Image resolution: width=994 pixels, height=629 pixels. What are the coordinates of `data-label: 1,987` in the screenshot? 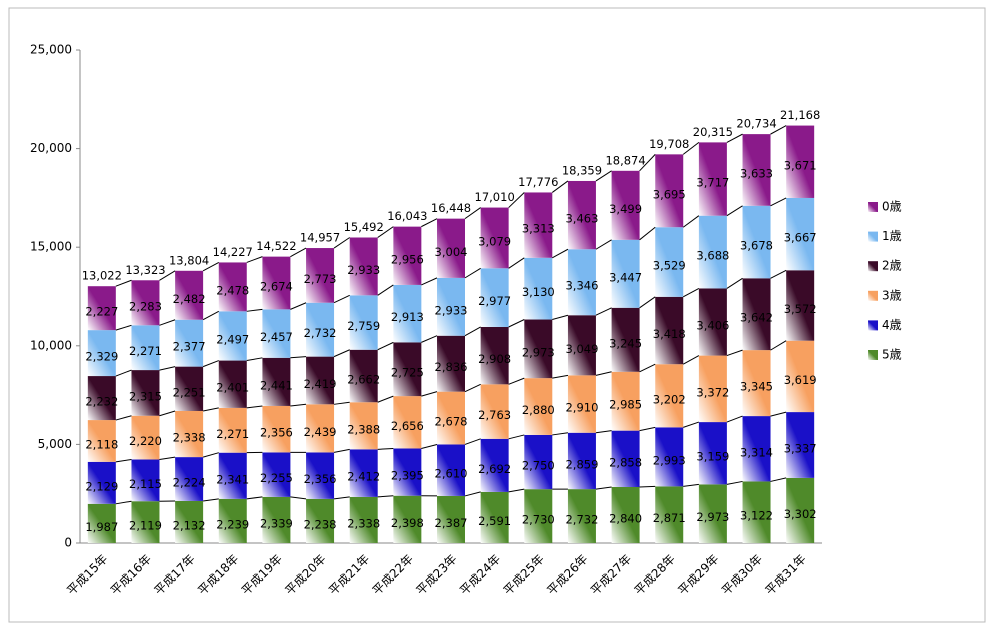 It's located at (101, 527).